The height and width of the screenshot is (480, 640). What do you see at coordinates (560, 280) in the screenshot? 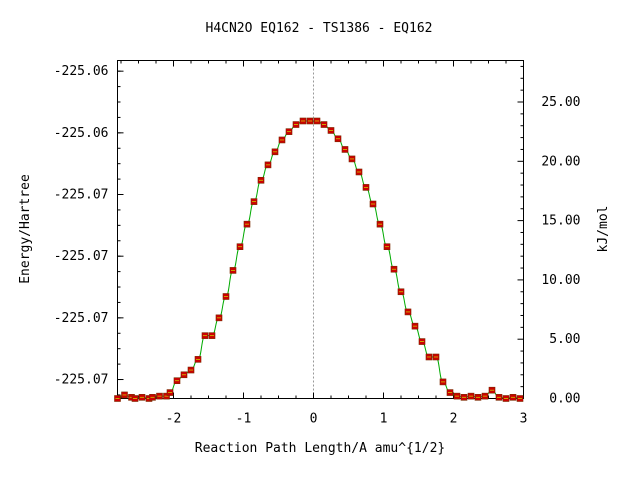
I see `y-right-tick-label: 10.00` at bounding box center [560, 280].